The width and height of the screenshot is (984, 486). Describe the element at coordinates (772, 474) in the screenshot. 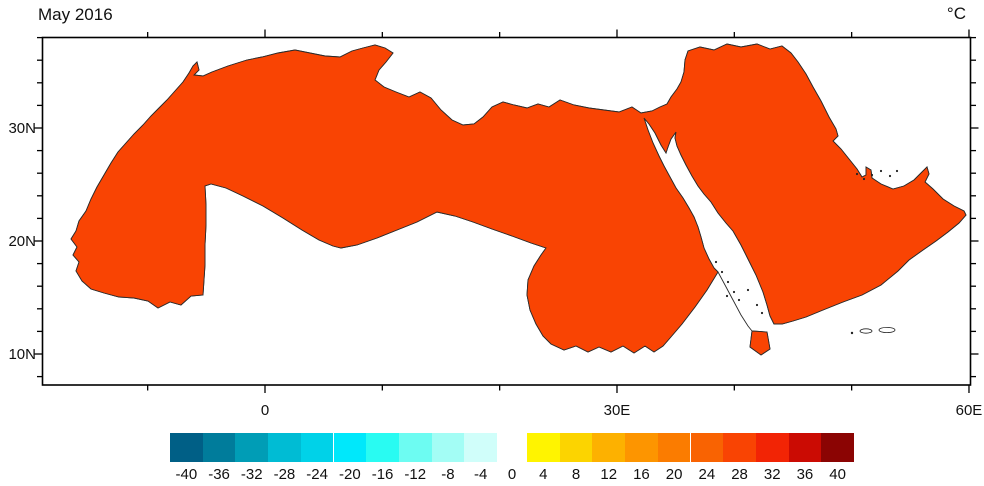

I see `colorbar-tick-label: 32` at that location.